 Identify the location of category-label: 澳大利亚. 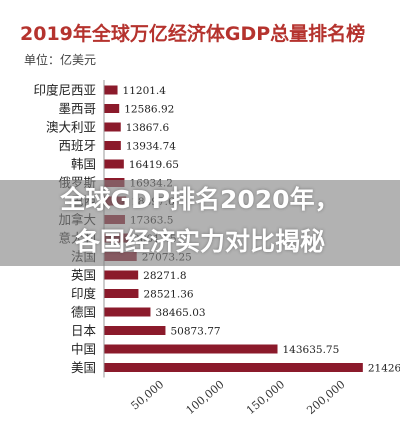
(71, 127).